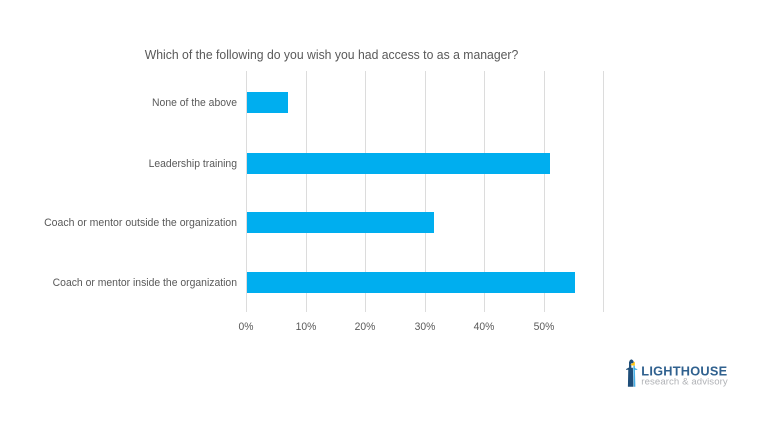  Describe the element at coordinates (684, 382) in the screenshot. I see `svg-text: research & advisory` at that location.